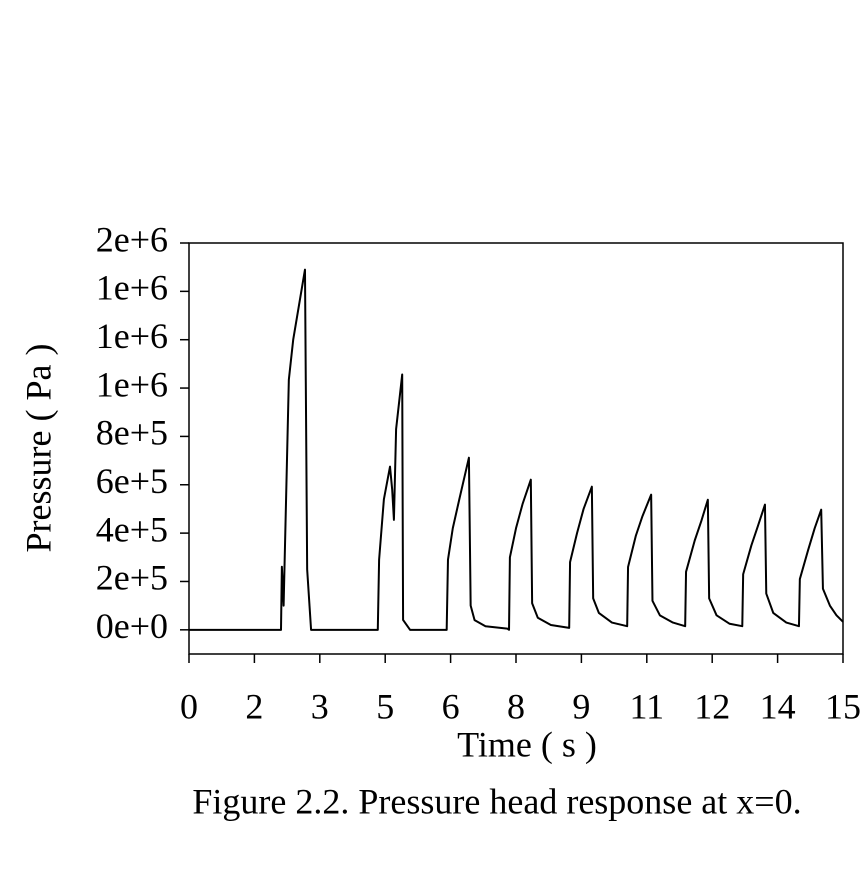 This screenshot has width=862, height=880. Describe the element at coordinates (254, 706) in the screenshot. I see `x-tick-label: 2` at that location.